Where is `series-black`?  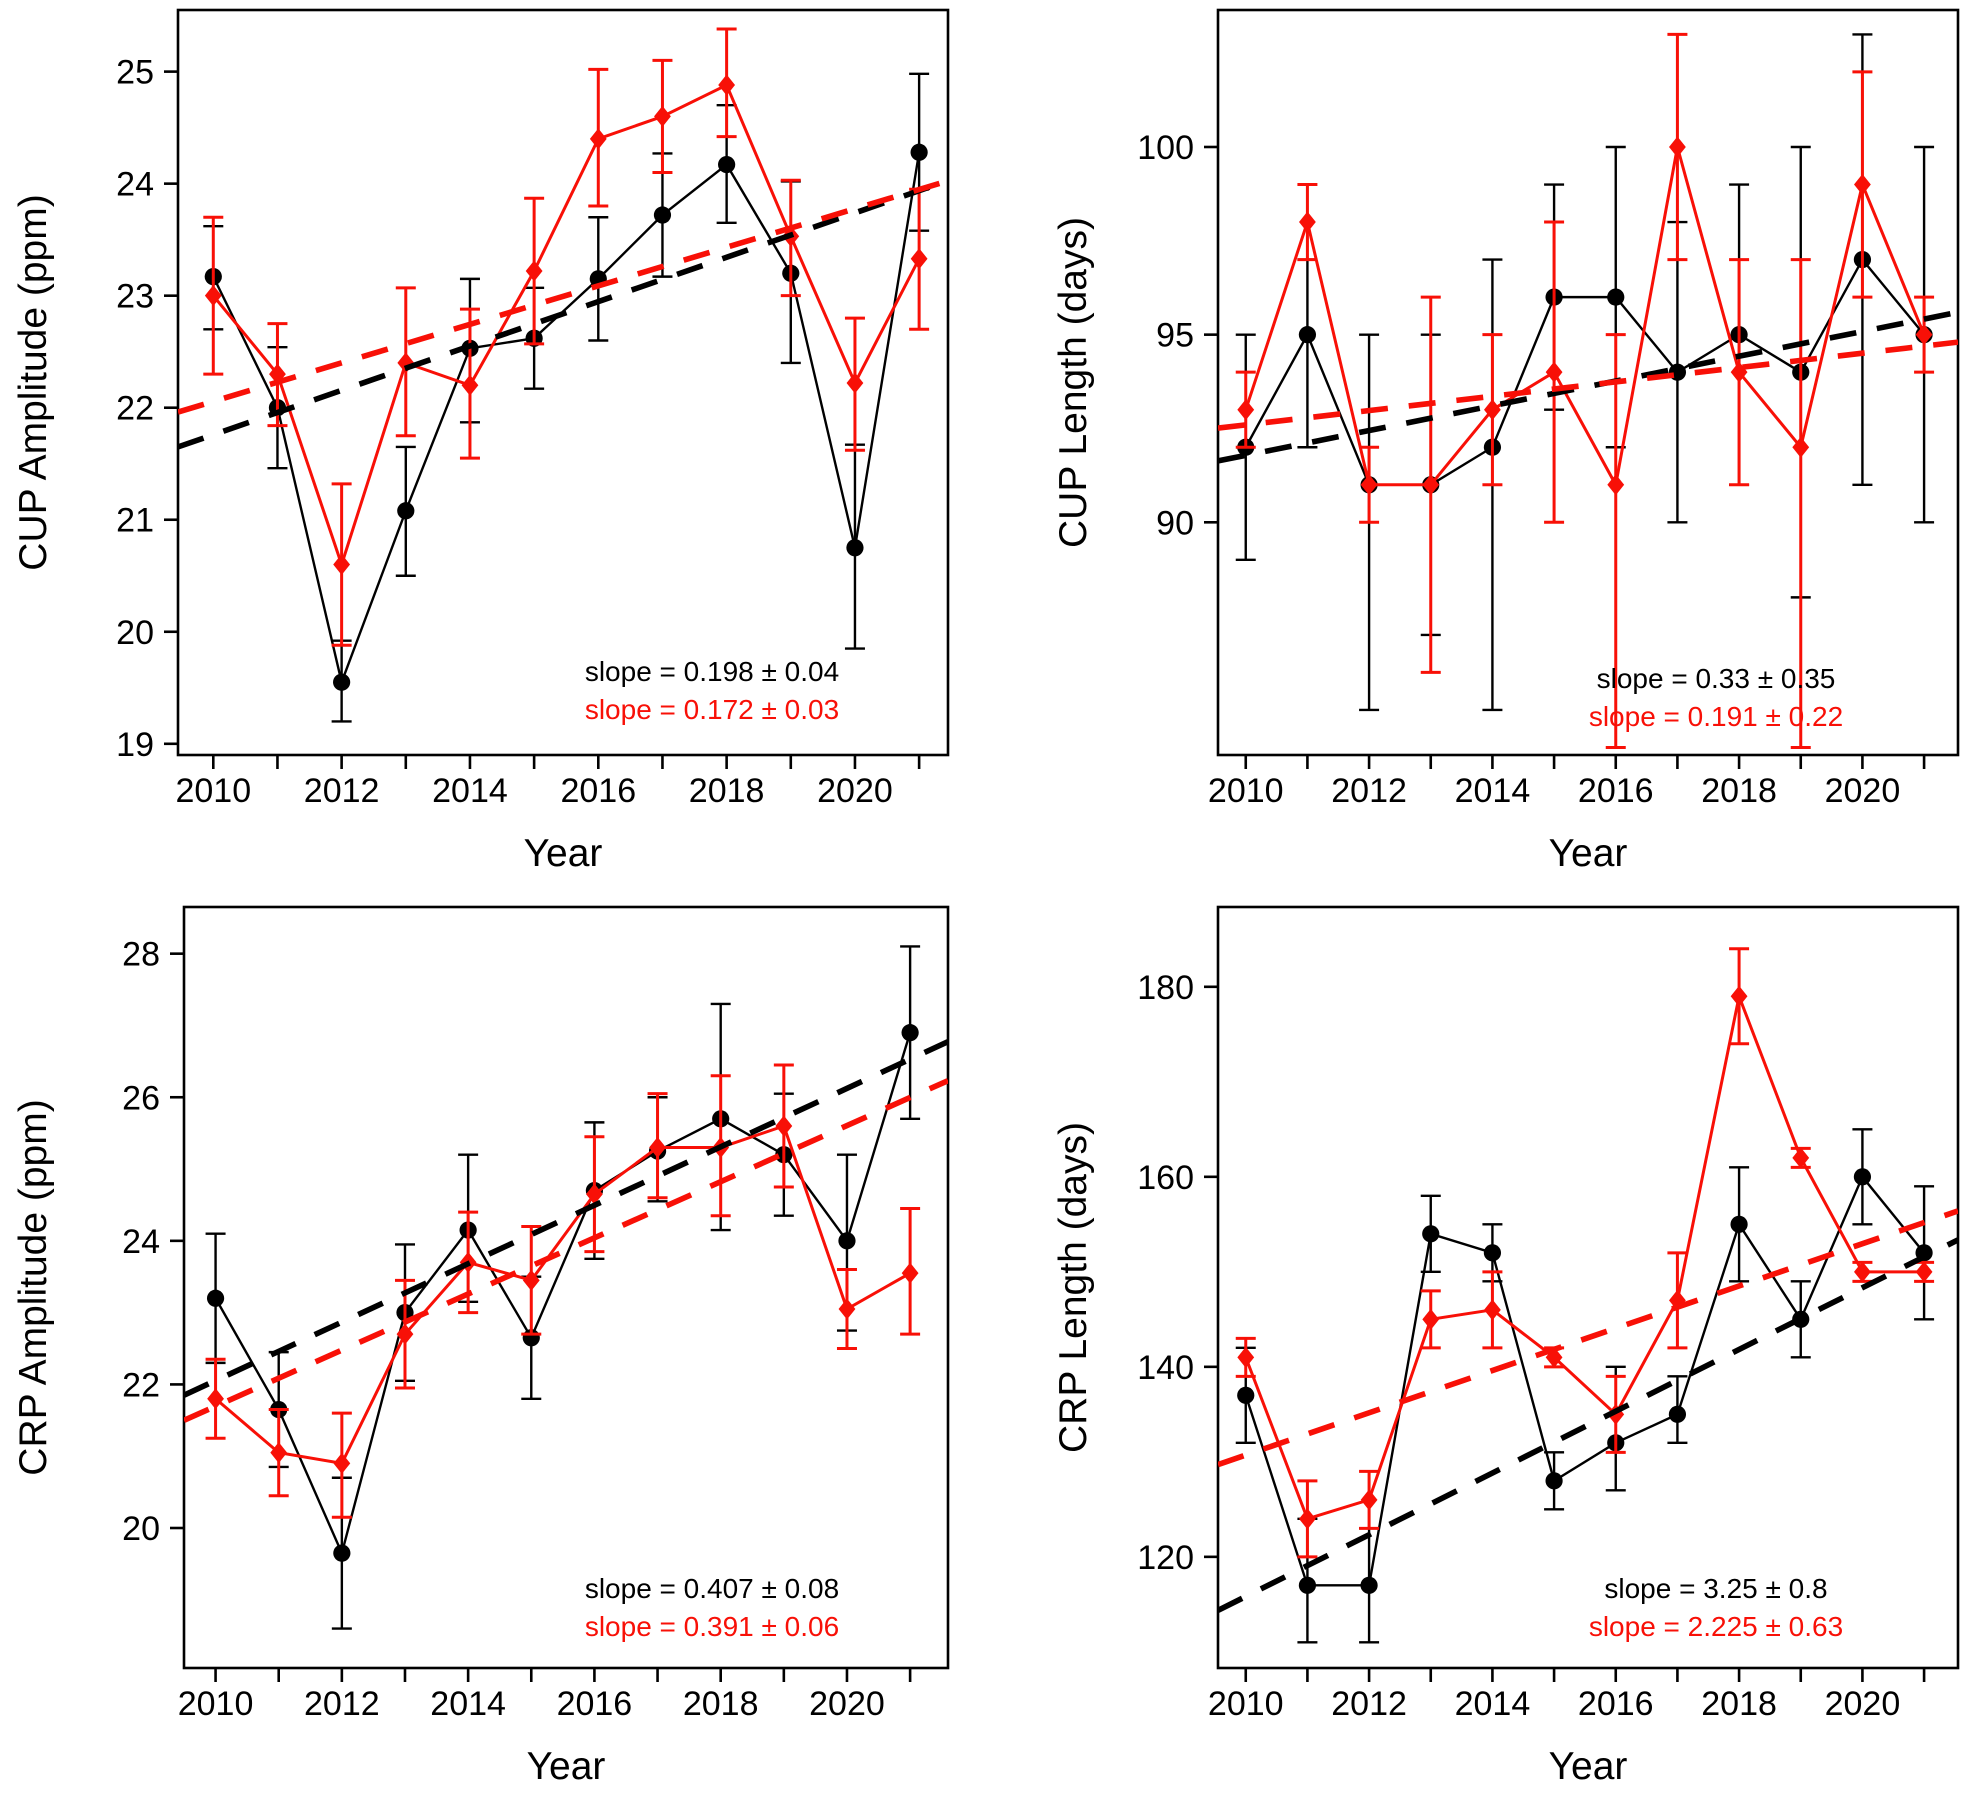
series-black is located at coordinates (1585, 372).